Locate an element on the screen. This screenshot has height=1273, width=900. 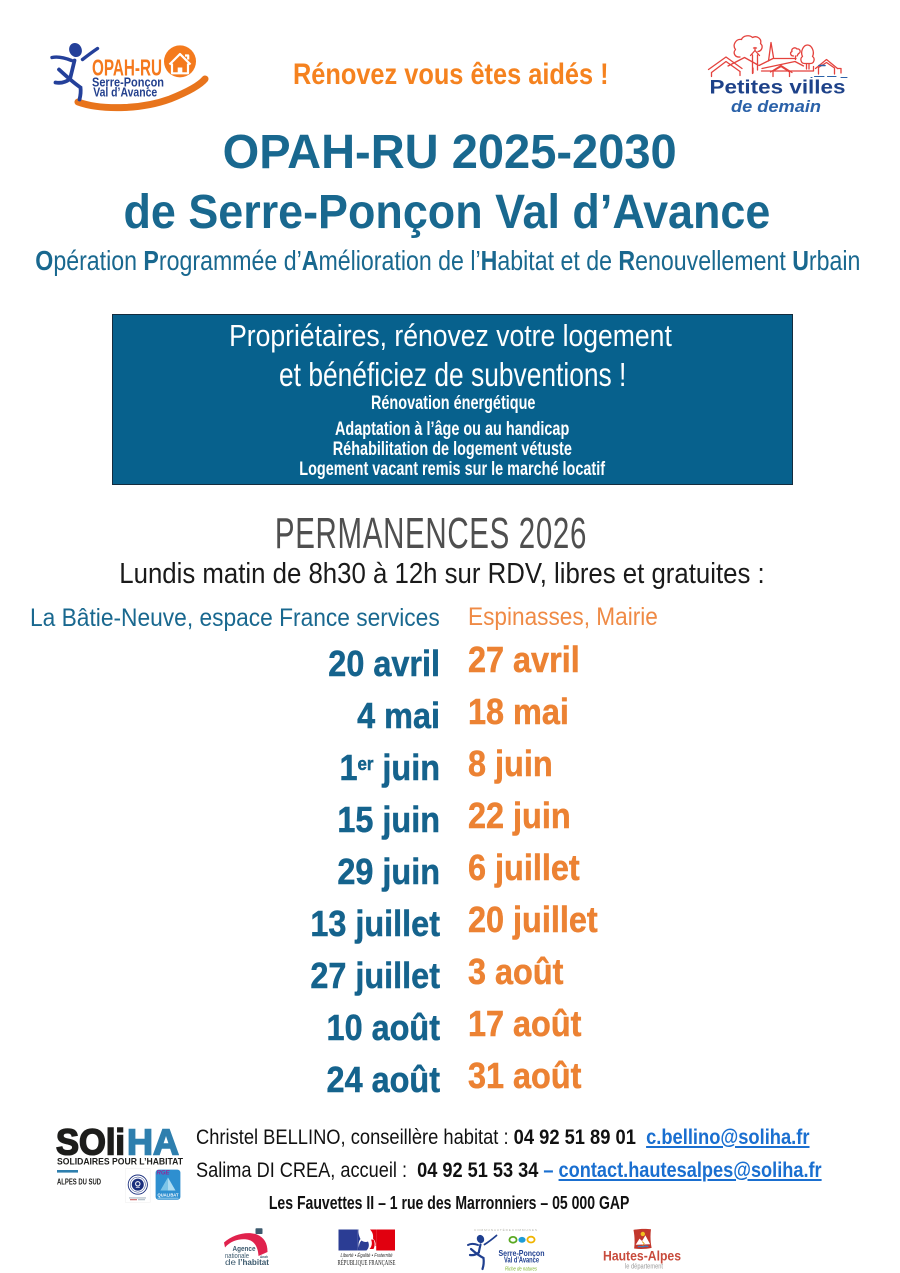
svg-text: RÉPUBLIQUE FRANÇAISE is located at coordinates (367, 1262).